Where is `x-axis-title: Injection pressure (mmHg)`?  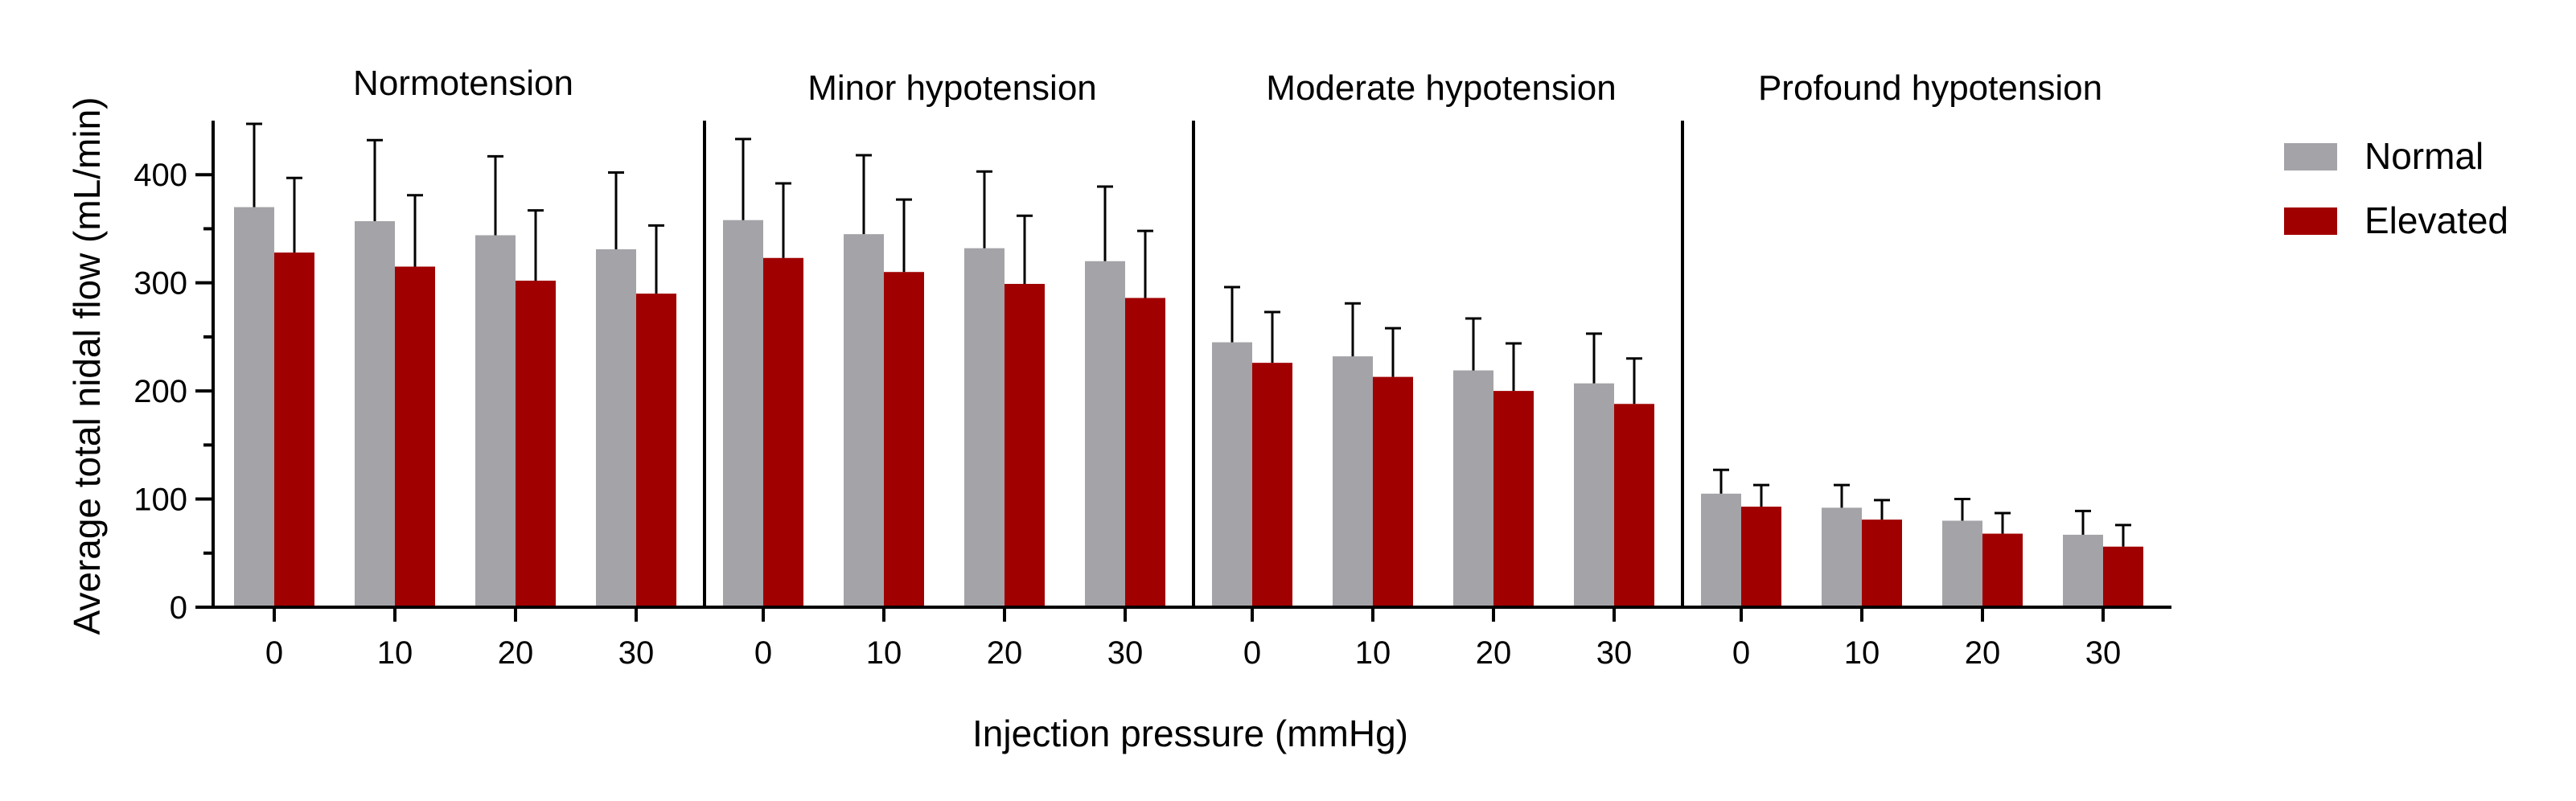 x-axis-title: Injection pressure (mmHg) is located at coordinates (1190, 733).